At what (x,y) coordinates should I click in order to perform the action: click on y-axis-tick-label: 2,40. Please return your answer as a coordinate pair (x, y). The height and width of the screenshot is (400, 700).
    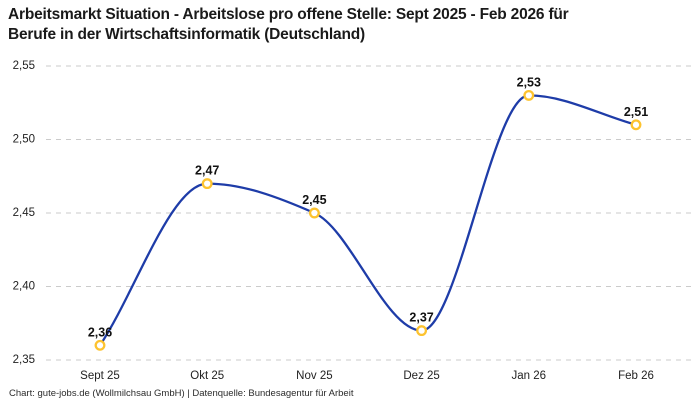
    Looking at the image, I should click on (24, 287).